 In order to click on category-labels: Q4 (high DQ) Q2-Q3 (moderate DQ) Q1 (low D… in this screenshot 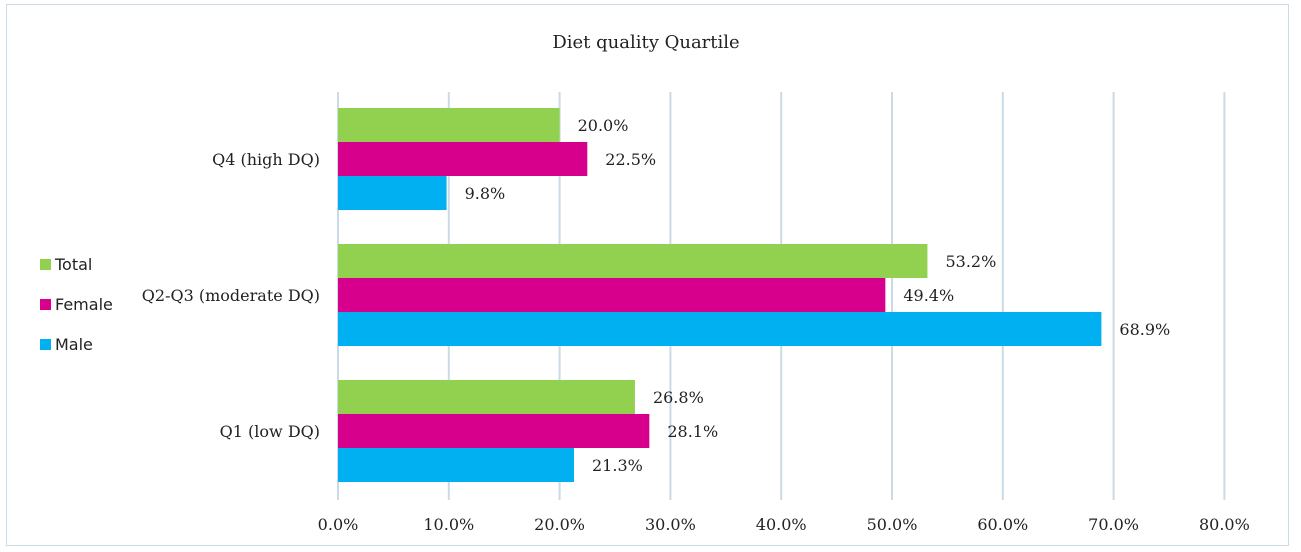, I will do `click(231, 295)`.